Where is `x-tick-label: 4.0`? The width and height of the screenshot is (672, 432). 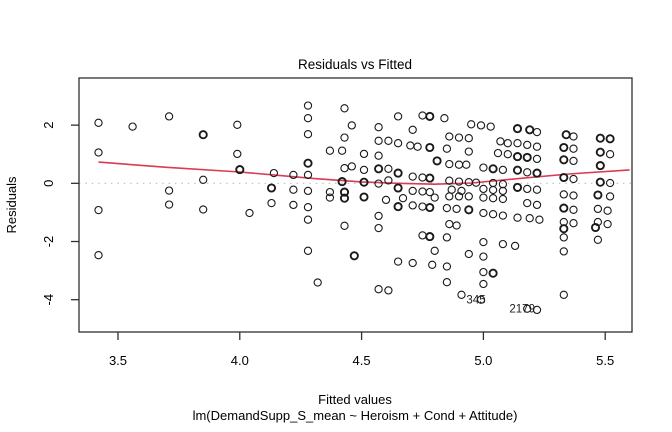
x-tick-label: 4.0 is located at coordinates (240, 360).